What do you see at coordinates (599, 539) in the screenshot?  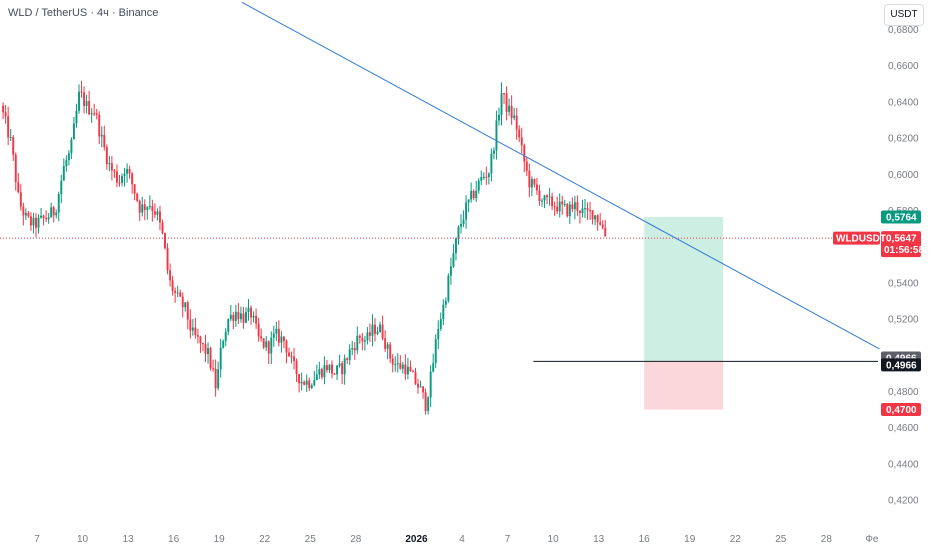 I see `x-tick-label: 13` at bounding box center [599, 539].